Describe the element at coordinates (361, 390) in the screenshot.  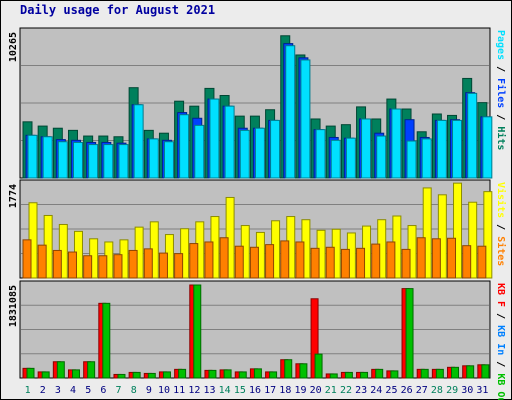
I see `x-tick-label: 23` at that location.